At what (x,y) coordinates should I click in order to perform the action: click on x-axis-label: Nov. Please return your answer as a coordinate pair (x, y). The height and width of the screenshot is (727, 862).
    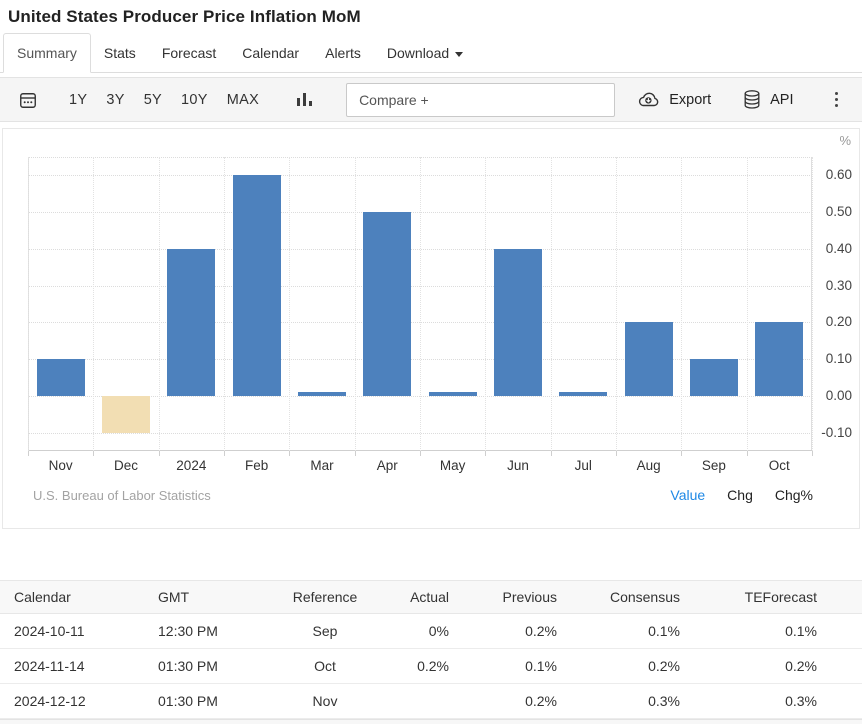
    Looking at the image, I should click on (60, 465).